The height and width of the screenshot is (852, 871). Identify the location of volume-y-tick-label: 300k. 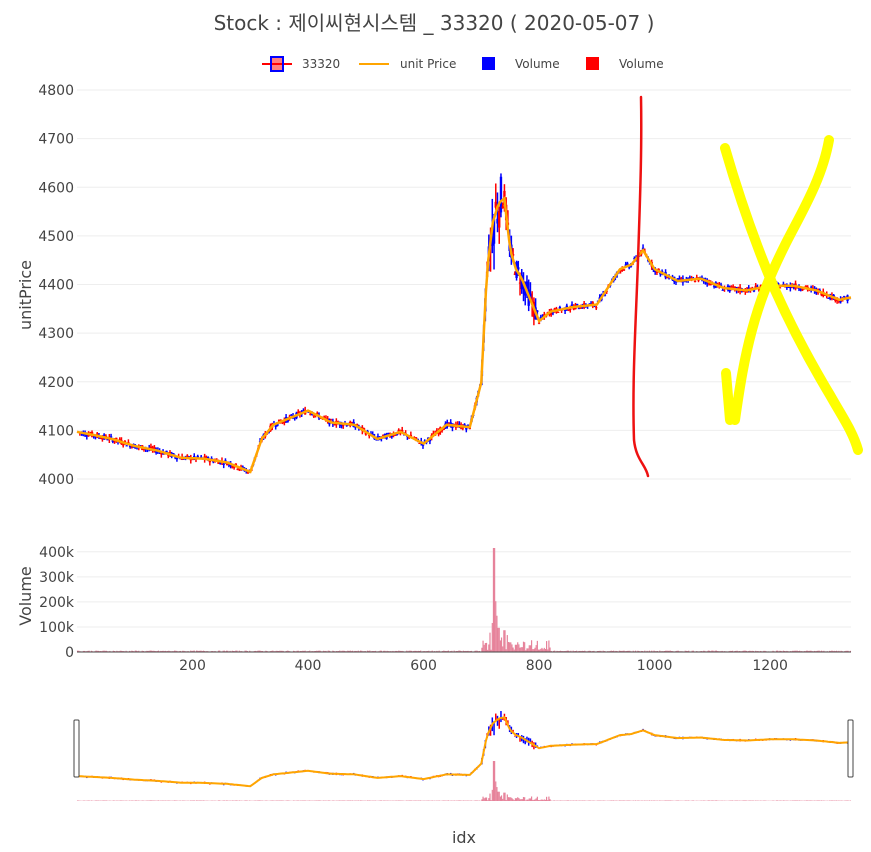
(57, 578).